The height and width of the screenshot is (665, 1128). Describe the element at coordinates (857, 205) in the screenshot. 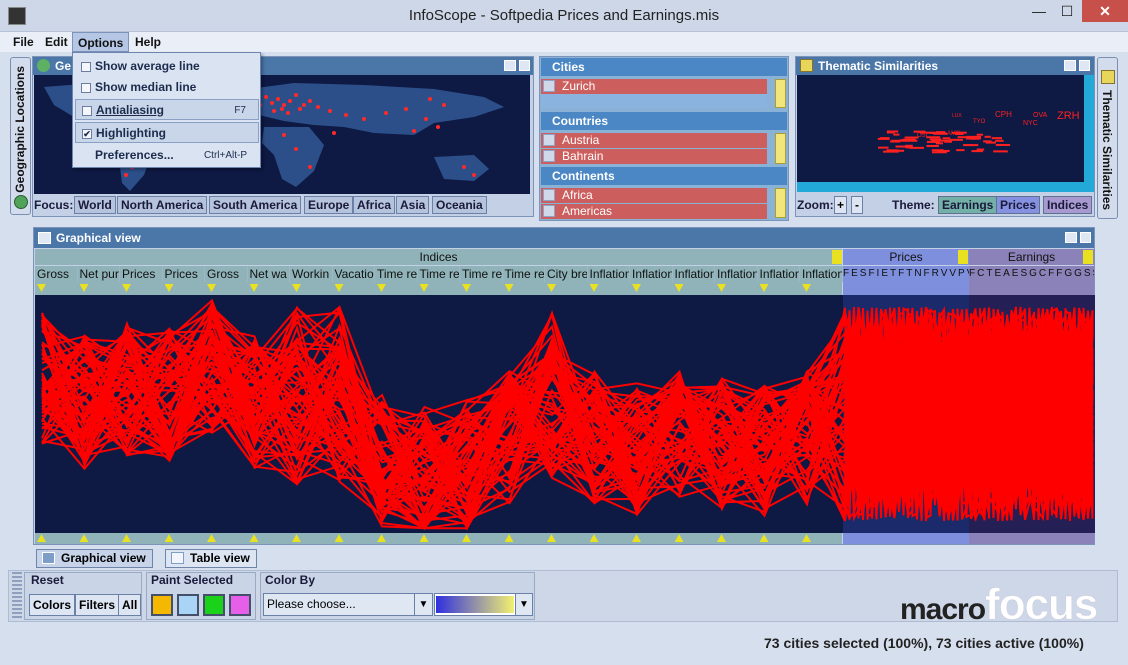

I see `zoom-out-button: -` at that location.